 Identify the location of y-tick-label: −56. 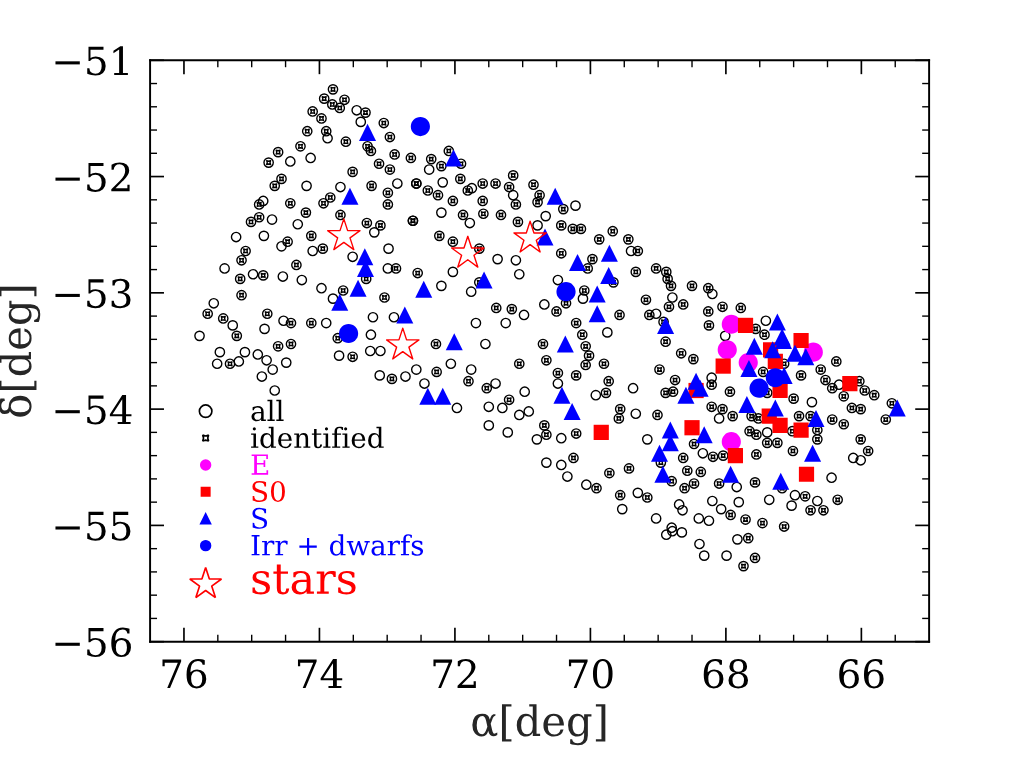
(93, 642).